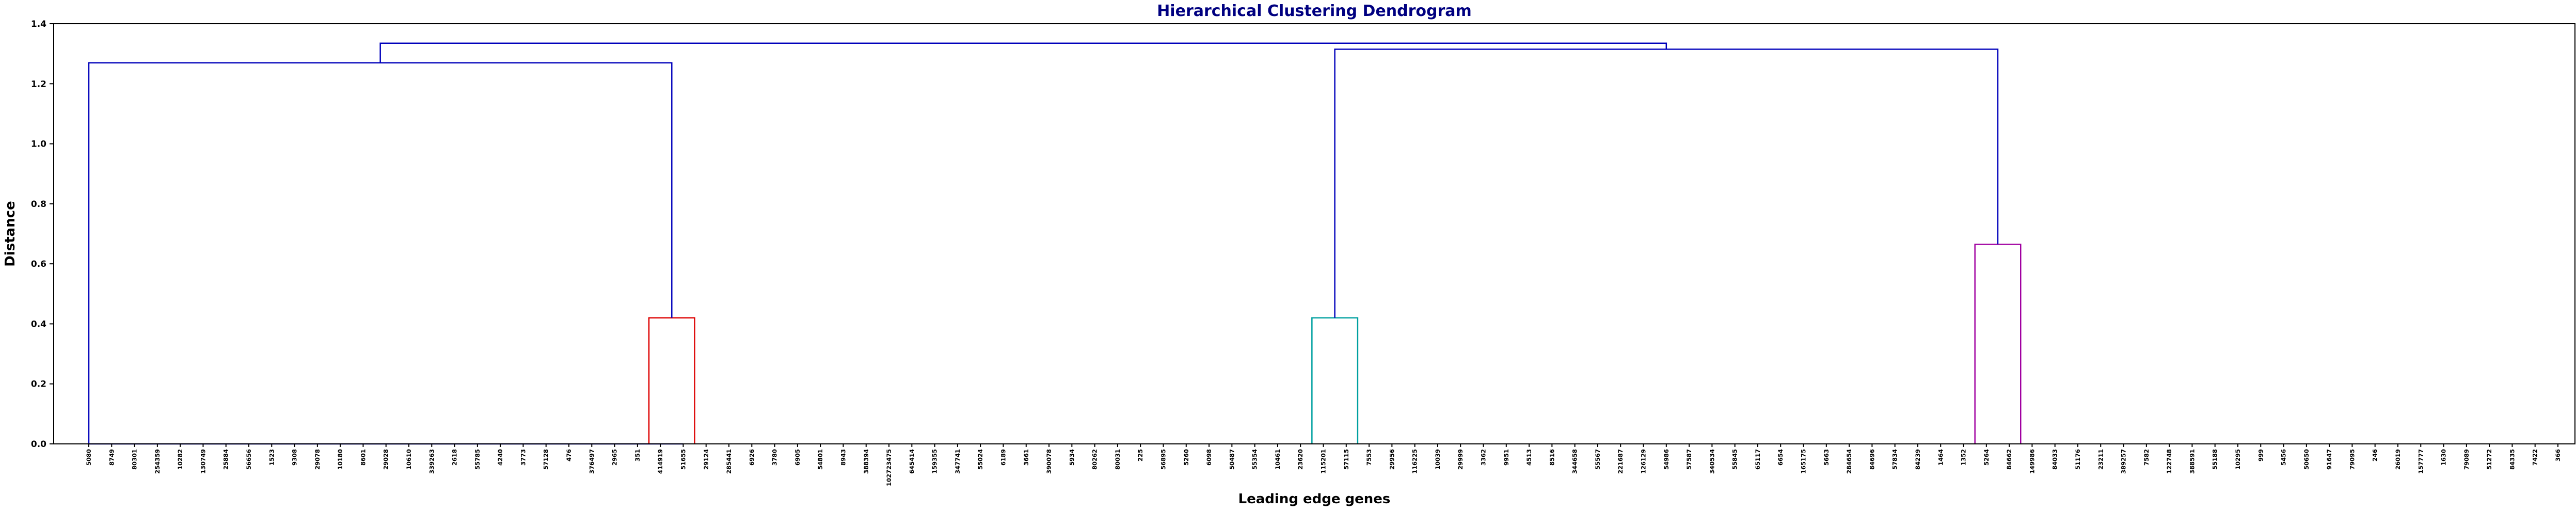  I want to click on leaf-label: 10295, so click(2237, 459).